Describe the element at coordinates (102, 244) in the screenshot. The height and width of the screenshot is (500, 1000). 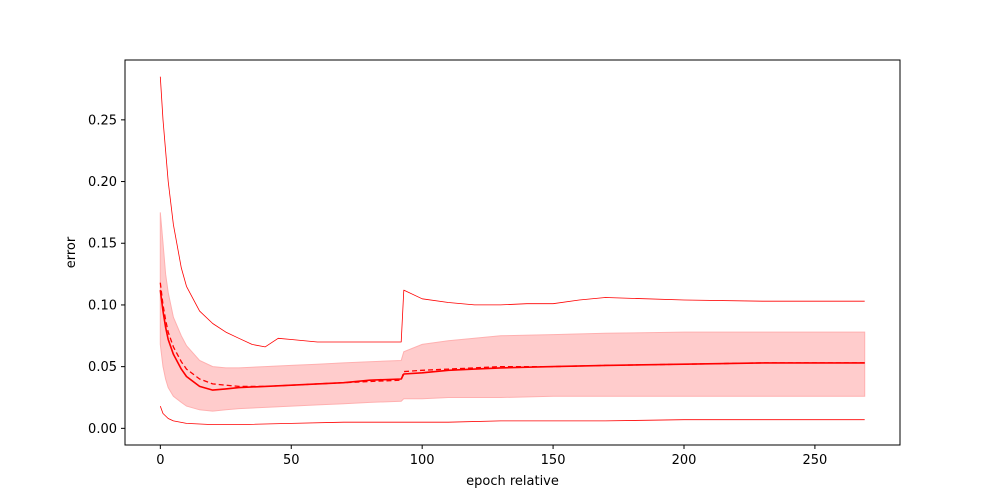
I see `y-tick-label: 0.15` at that location.